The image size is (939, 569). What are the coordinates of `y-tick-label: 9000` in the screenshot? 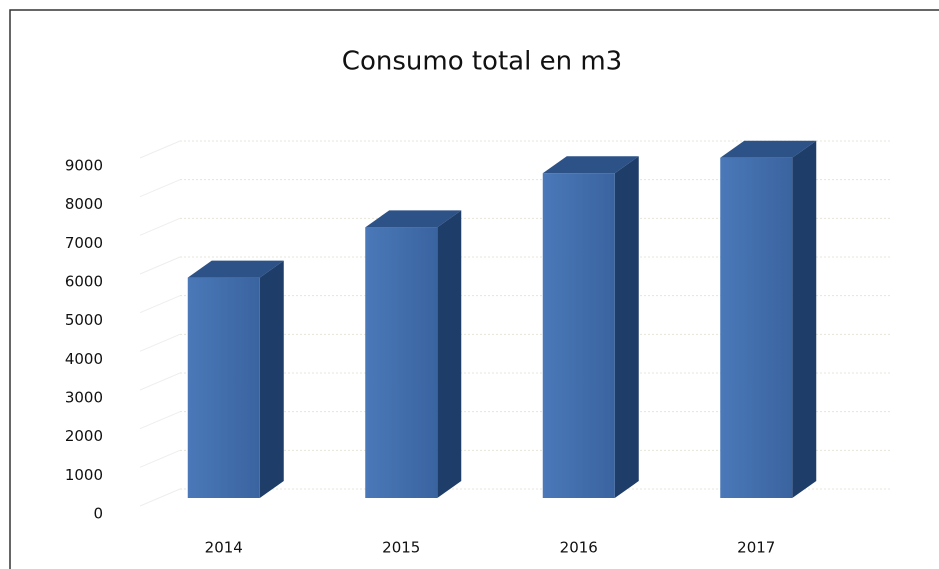 It's located at (84, 166).